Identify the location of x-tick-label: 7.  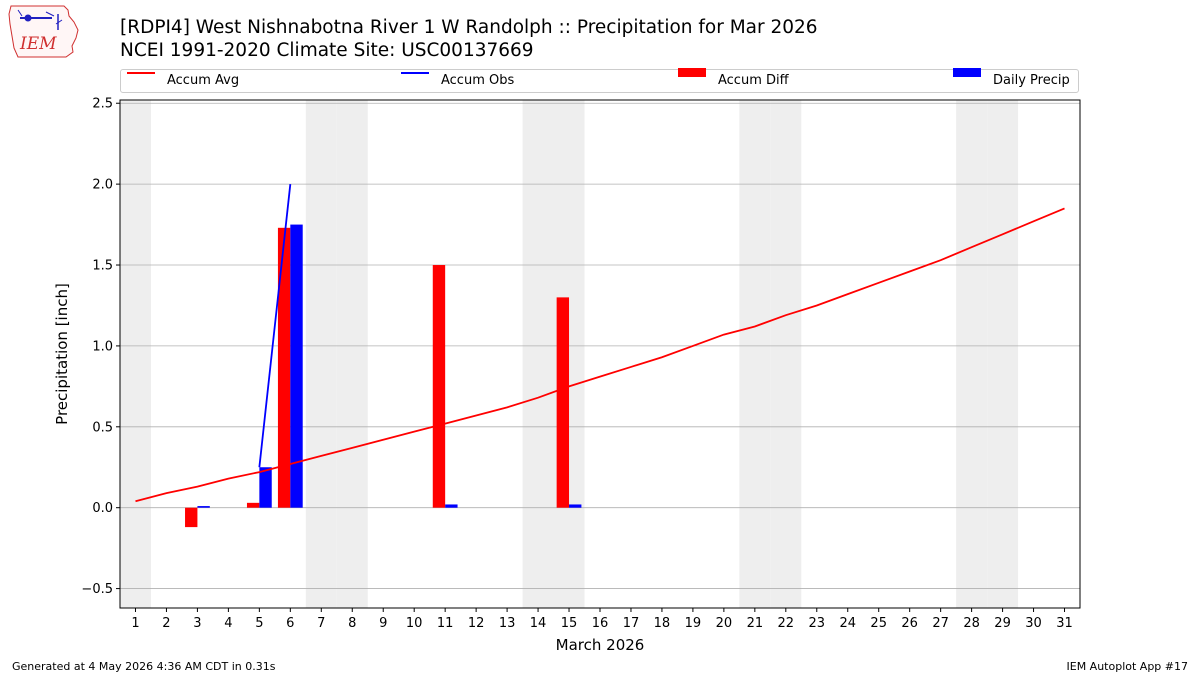
(321, 623).